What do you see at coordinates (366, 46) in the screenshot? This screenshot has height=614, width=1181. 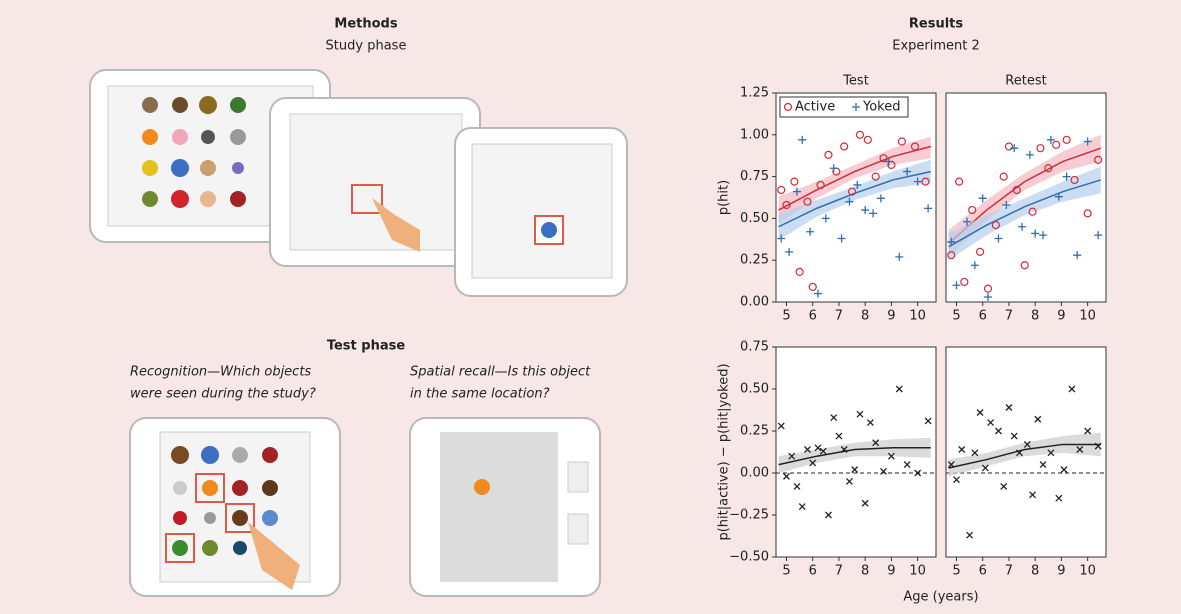 I see `study-phase: Study phase` at bounding box center [366, 46].